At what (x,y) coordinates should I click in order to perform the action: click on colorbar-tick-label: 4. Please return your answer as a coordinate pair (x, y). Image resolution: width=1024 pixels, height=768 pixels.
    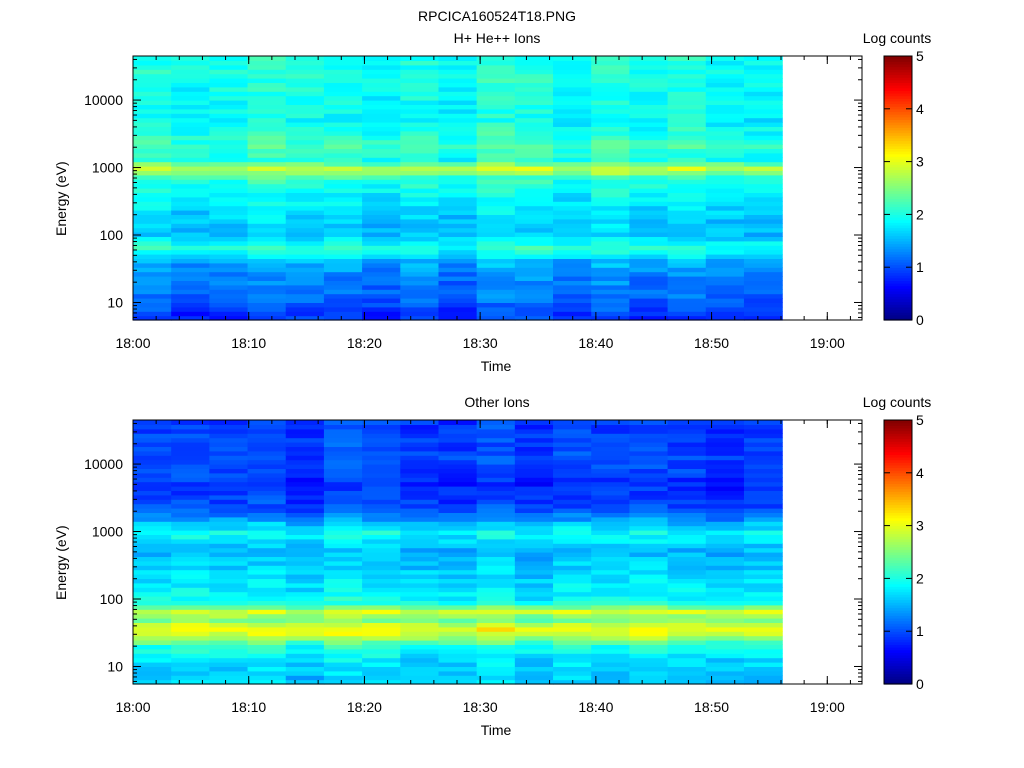
    Looking at the image, I should click on (920, 473).